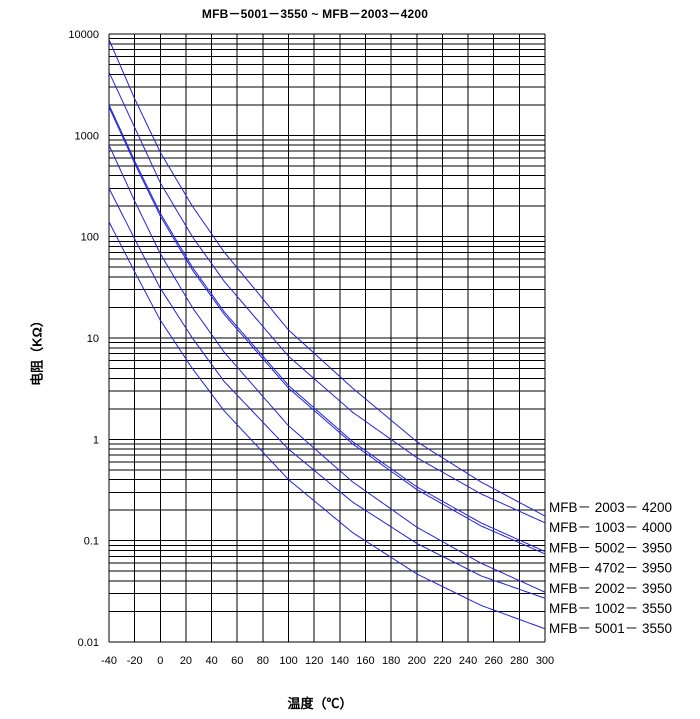 The height and width of the screenshot is (719, 700). I want to click on x-tick-label: 180, so click(391, 661).